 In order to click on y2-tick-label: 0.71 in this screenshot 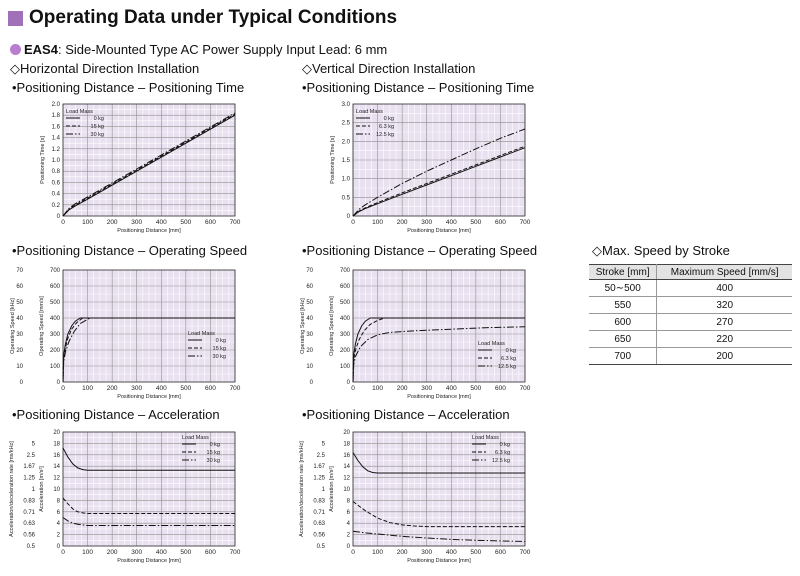, I will do `click(319, 513)`.